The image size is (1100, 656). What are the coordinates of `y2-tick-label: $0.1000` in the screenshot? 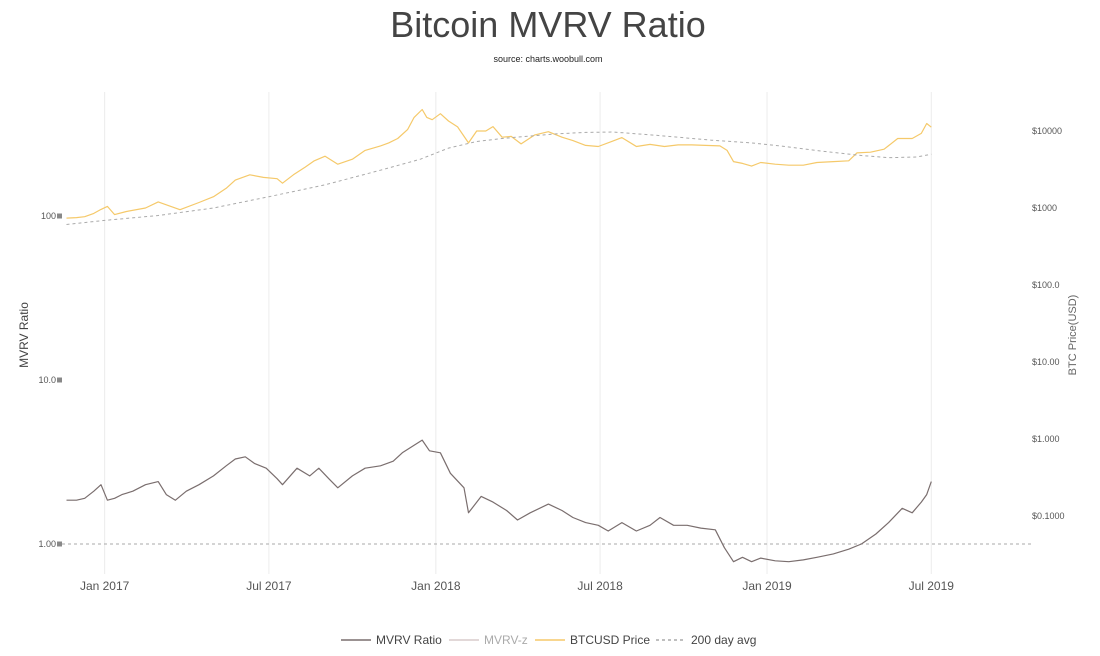 It's located at (1048, 516).